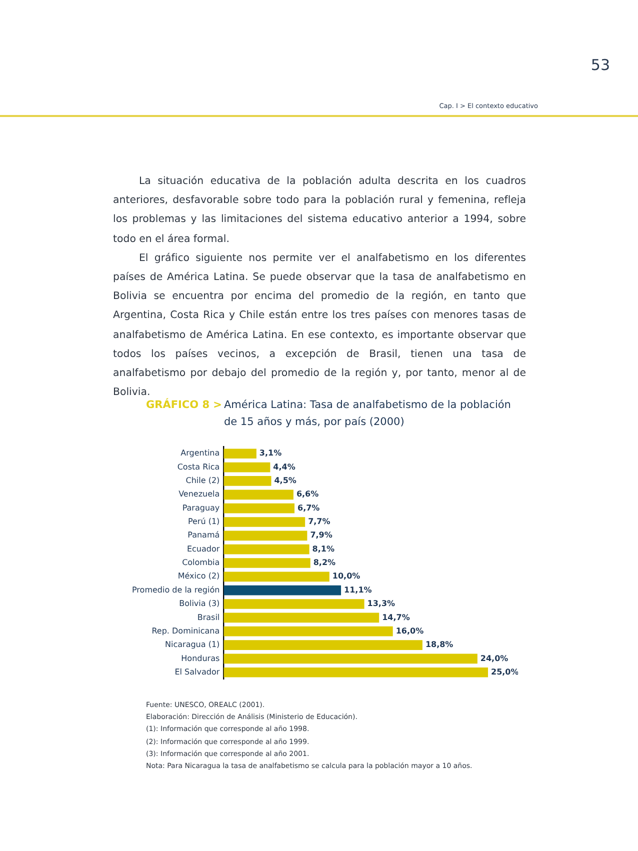 This screenshot has width=638, height=851. Describe the element at coordinates (494, 658) in the screenshot. I see `data-label: 24,0%` at that location.